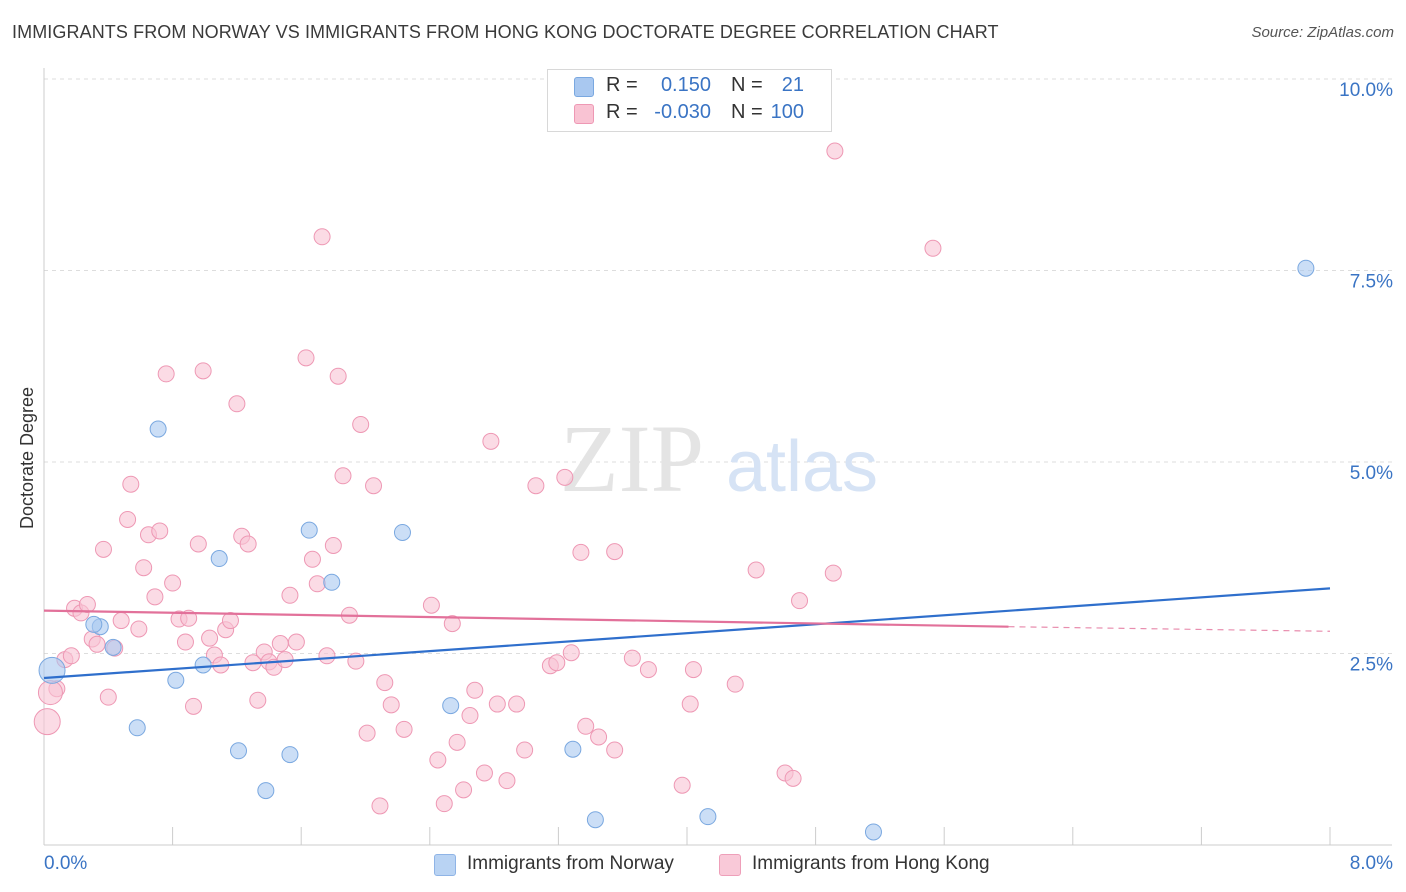 The image size is (1406, 892). I want to click on legend-r-value: 0.150, so click(685, 85).